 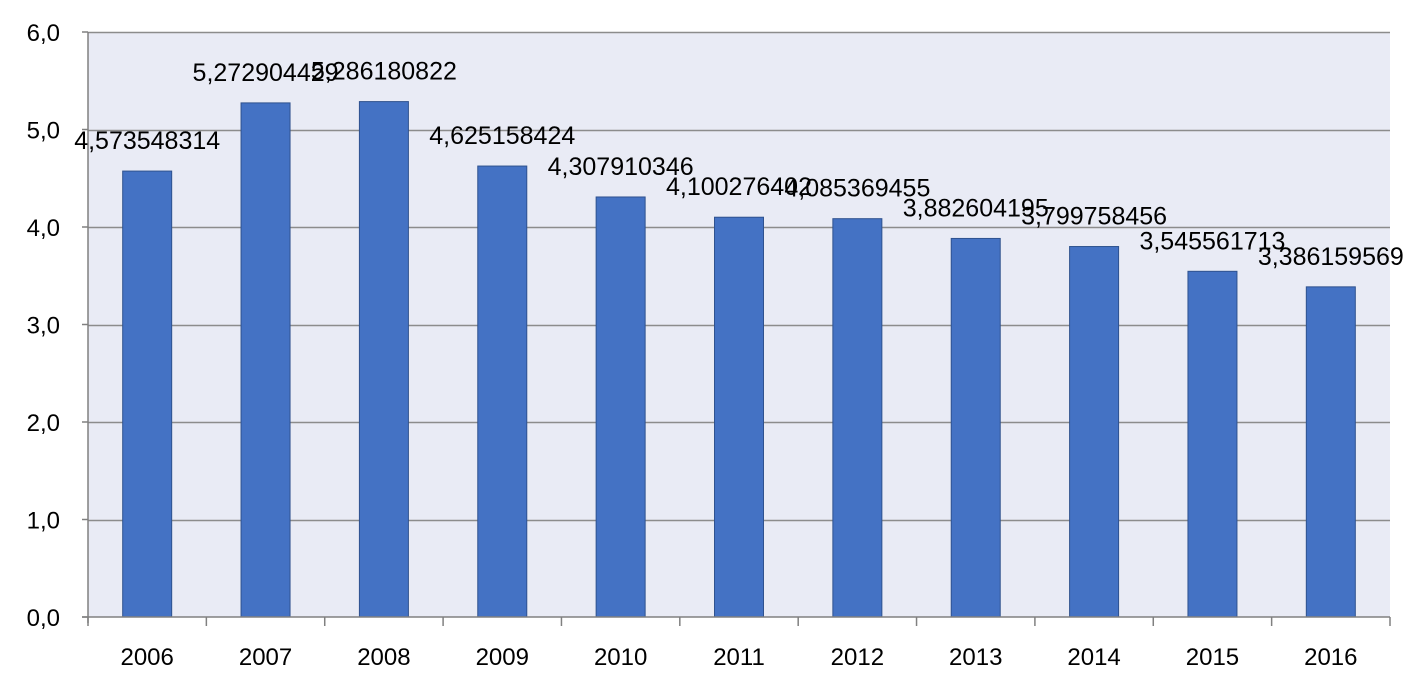 I want to click on y-tick-label: 0,0, so click(x=43, y=618).